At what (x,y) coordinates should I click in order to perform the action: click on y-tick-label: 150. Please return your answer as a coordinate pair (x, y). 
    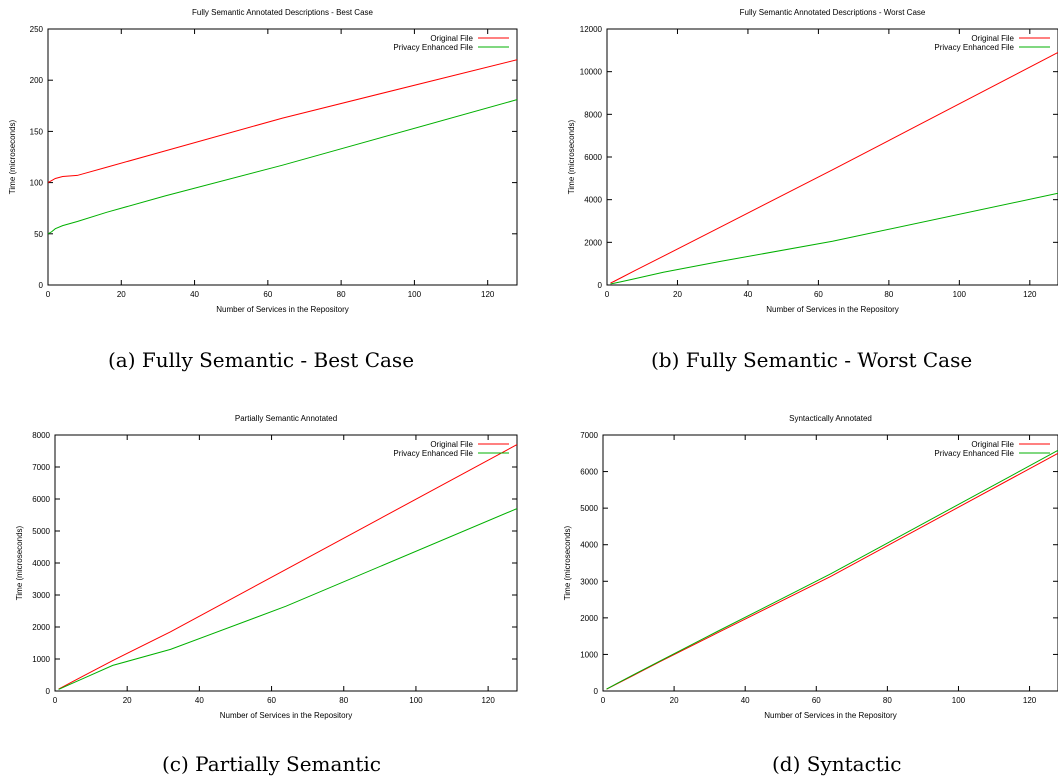
    Looking at the image, I should click on (37, 131).